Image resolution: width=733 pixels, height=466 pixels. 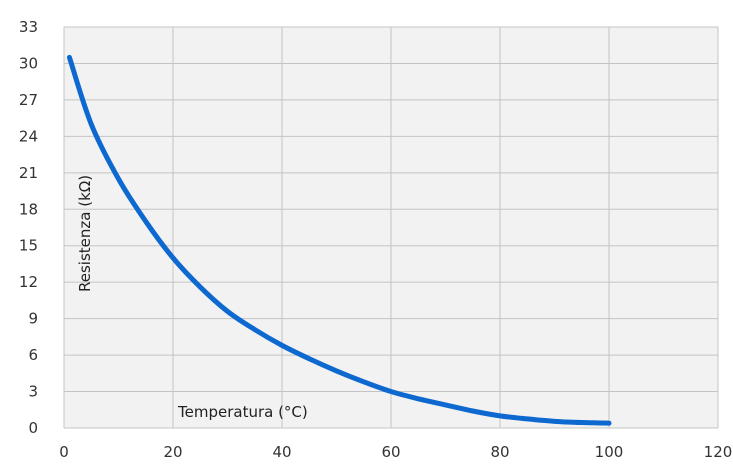 I want to click on y-axis-label: Resistenza (kΩ), so click(x=85, y=233).